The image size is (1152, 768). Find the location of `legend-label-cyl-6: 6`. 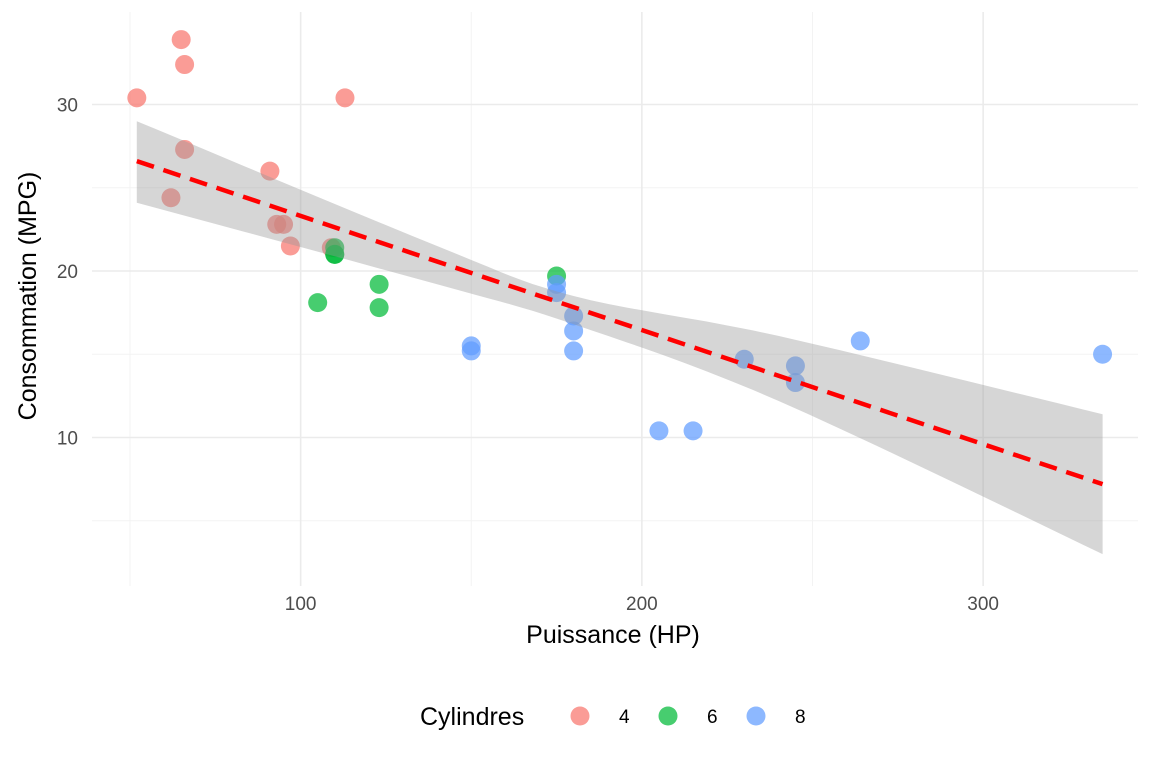

legend-label-cyl-6: 6 is located at coordinates (712, 717).